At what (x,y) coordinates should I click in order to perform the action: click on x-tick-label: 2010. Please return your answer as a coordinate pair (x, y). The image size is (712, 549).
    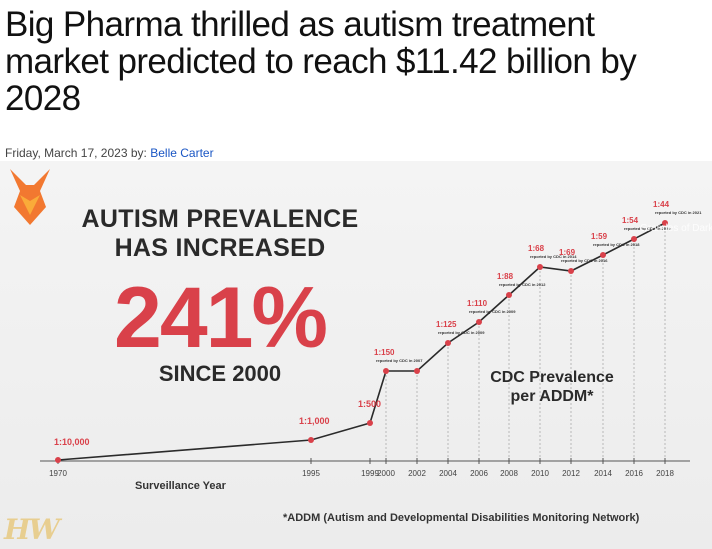
    Looking at the image, I should click on (540, 473).